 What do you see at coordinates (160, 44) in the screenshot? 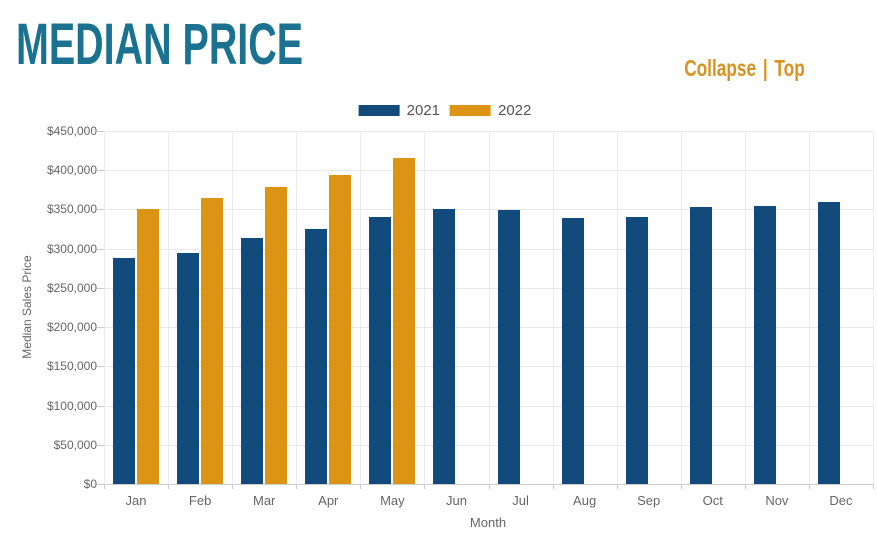
I see `page-title: MEDIAN PRICE` at bounding box center [160, 44].